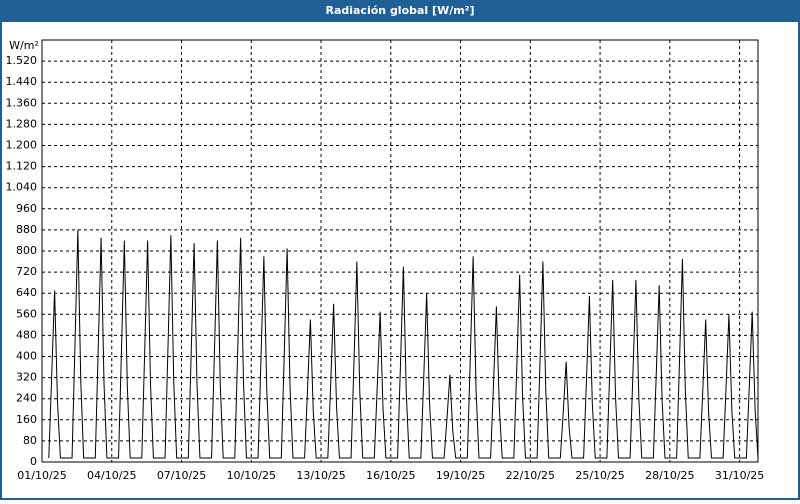 This screenshot has height=504, width=800. Describe the element at coordinates (26, 334) in the screenshot. I see `y-tick-label: 480` at that location.